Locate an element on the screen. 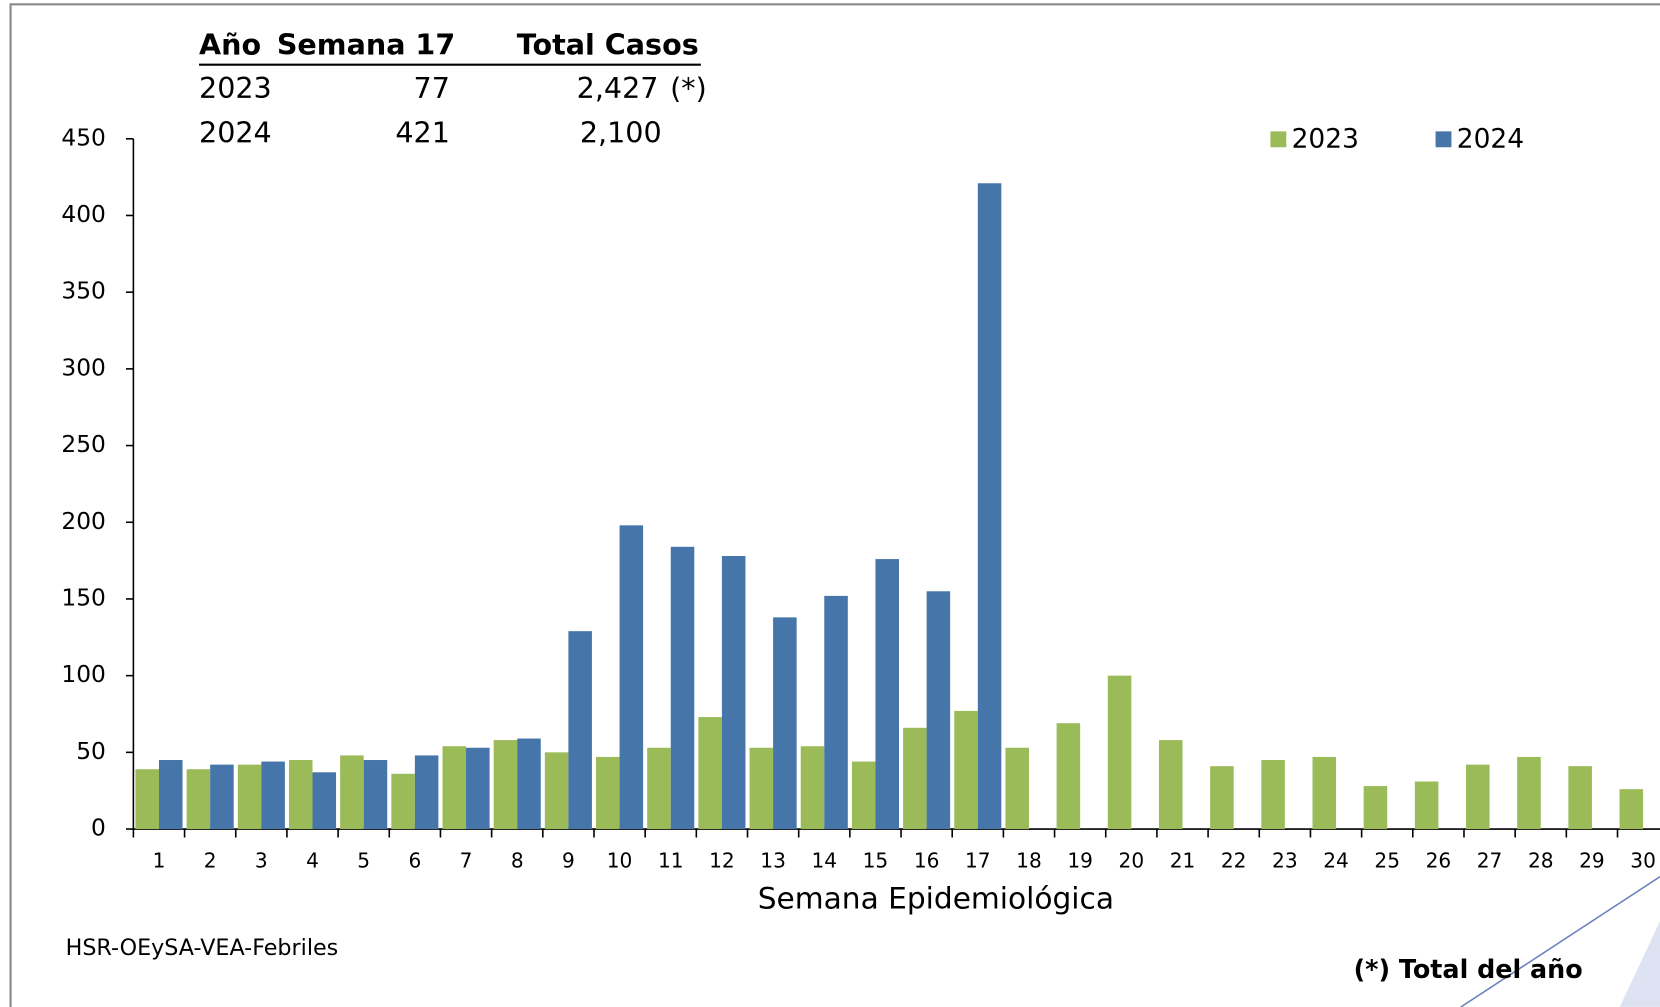  x-tick-label: 13 is located at coordinates (773, 860).